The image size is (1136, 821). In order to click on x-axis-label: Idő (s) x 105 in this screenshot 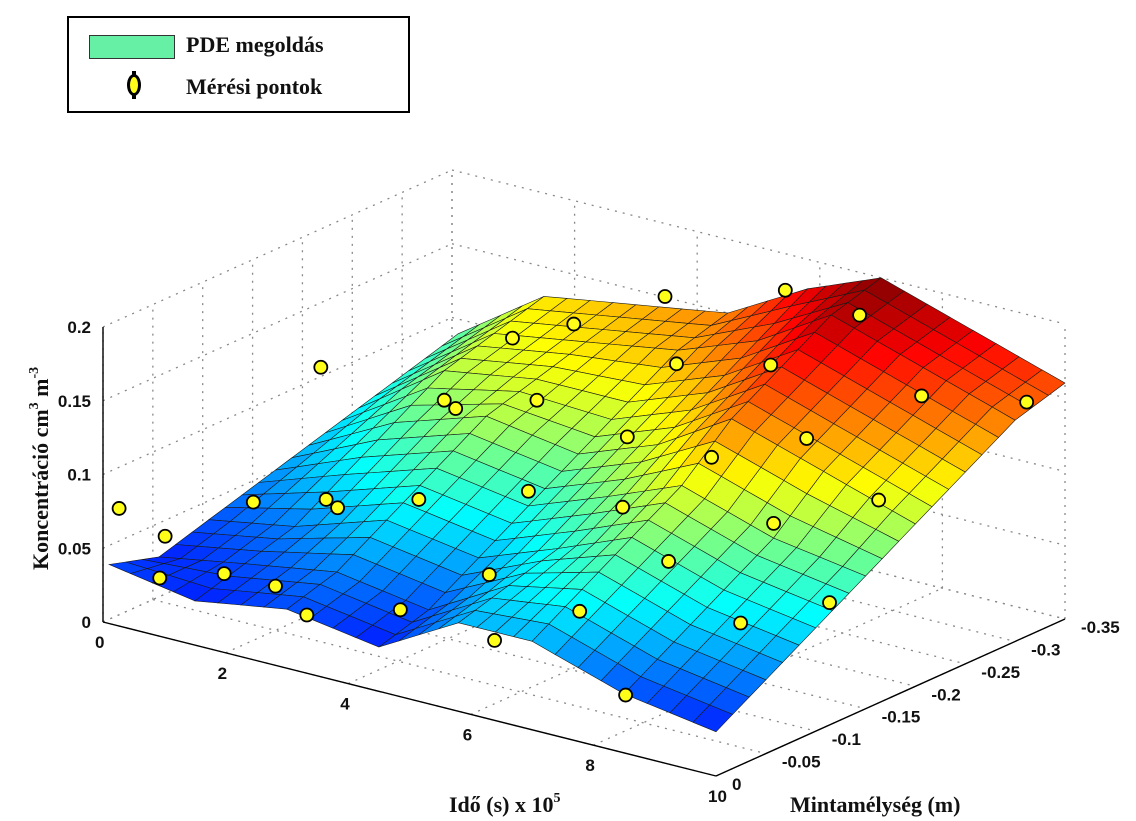, I will do `click(505, 804)`.